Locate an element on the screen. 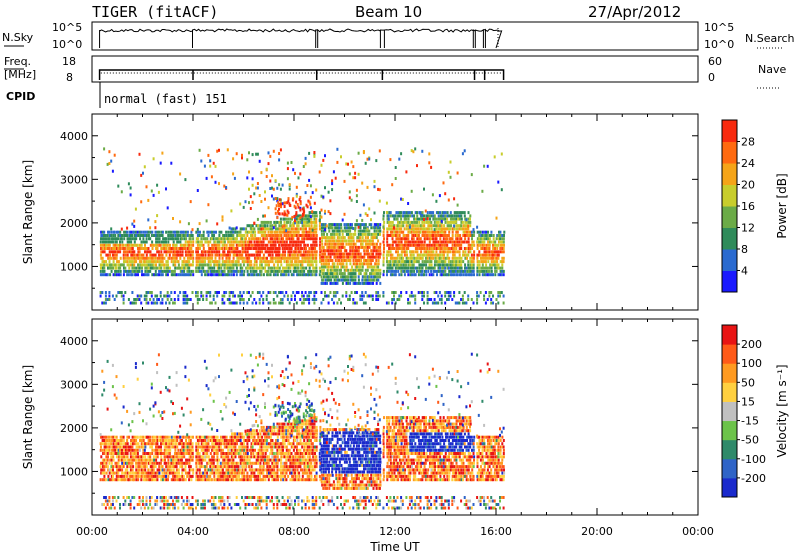 The height and width of the screenshot is (554, 800). colorbar-tick-label: 24 is located at coordinates (748, 163).